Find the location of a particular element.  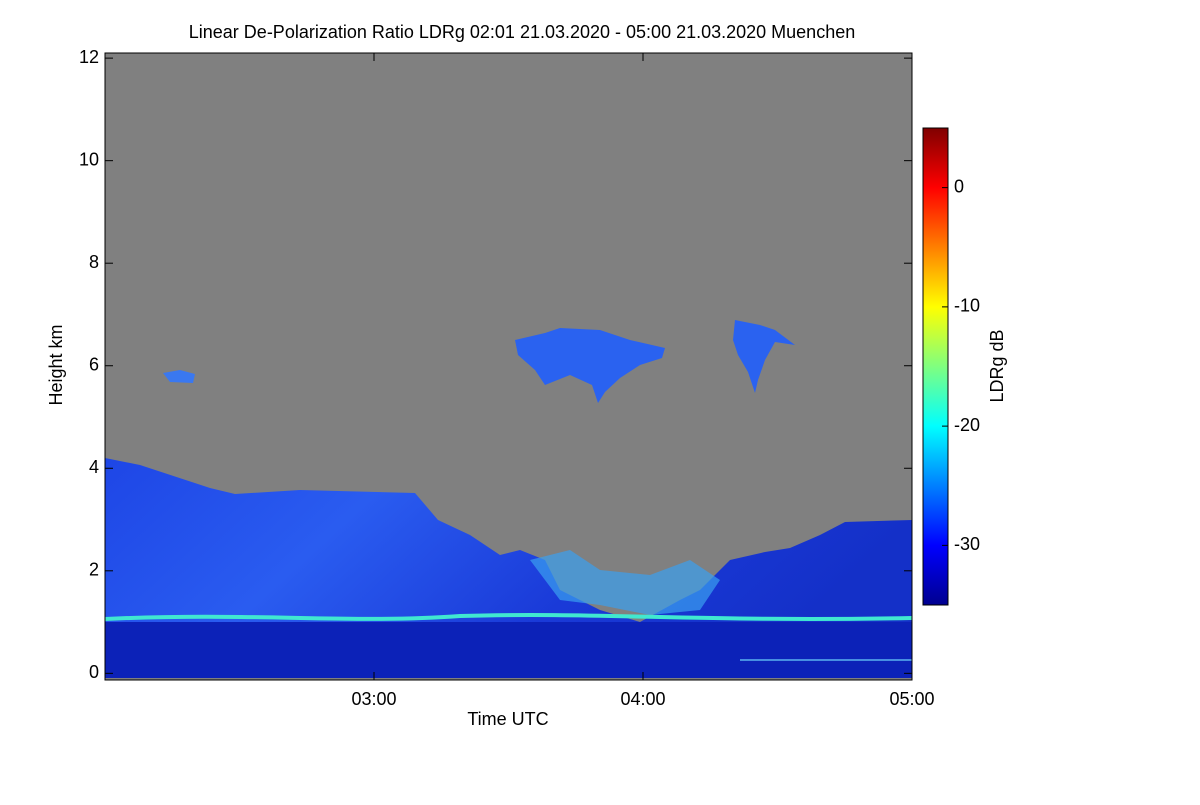

y-tick-label: 8 is located at coordinates (94, 262).